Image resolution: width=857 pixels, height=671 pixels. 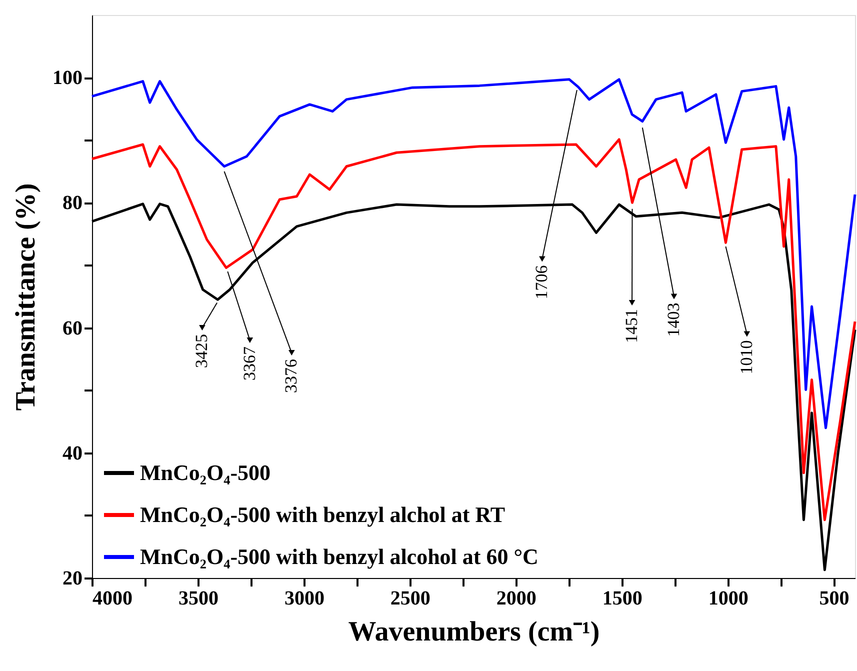 I want to click on annotation: 3425, so click(x=202, y=351).